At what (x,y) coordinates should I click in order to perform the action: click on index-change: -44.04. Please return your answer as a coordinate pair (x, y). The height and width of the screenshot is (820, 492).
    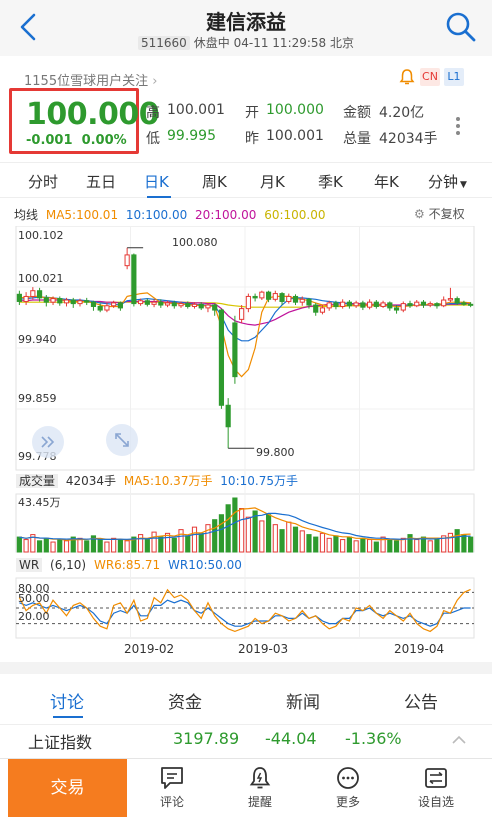
    Looking at the image, I should click on (291, 738).